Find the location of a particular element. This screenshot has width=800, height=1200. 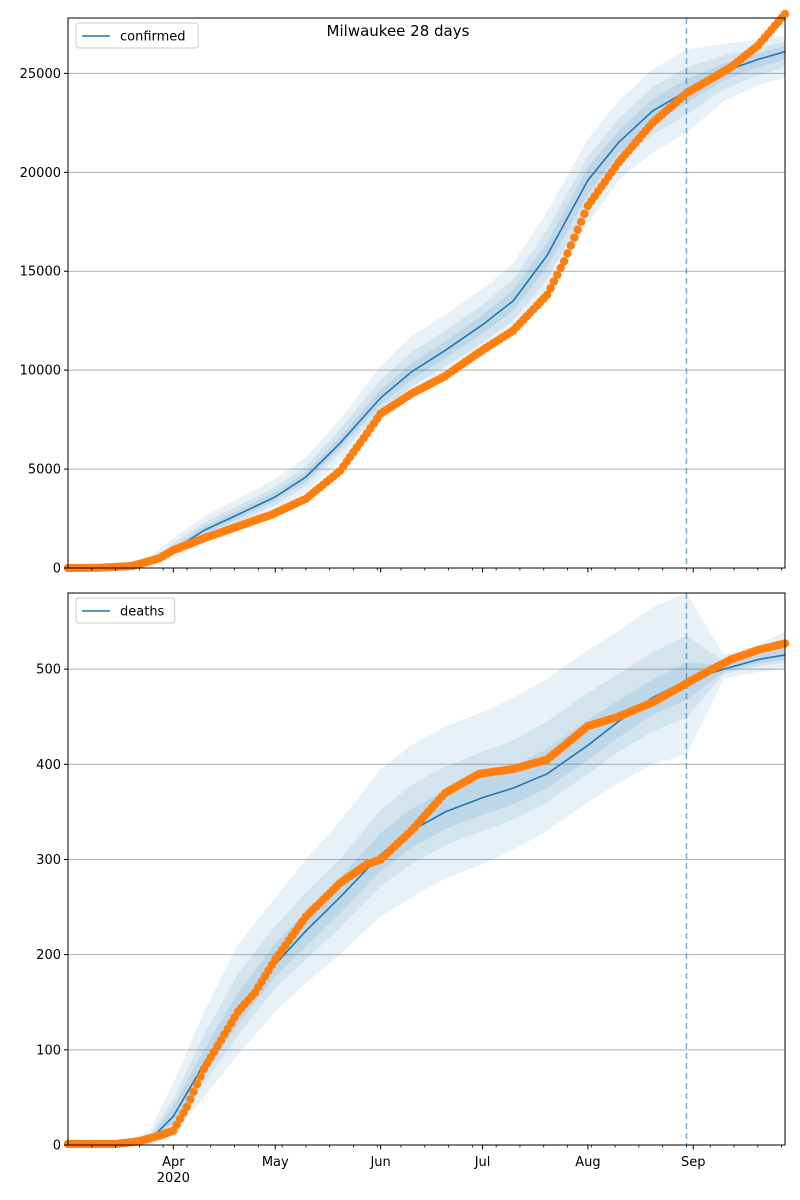

y-tick-label: 15000 is located at coordinates (40, 272).